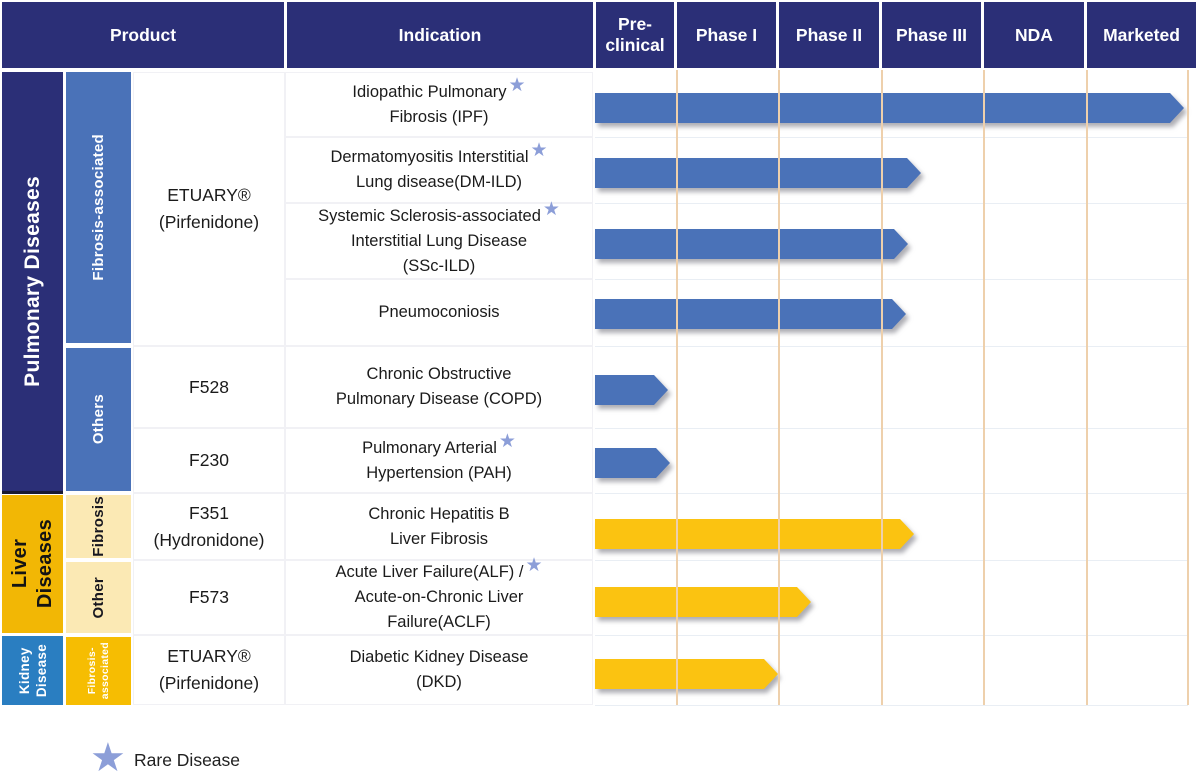  Describe the element at coordinates (829, 35) in the screenshot. I see `header-stage-phase2: Phase II` at that location.